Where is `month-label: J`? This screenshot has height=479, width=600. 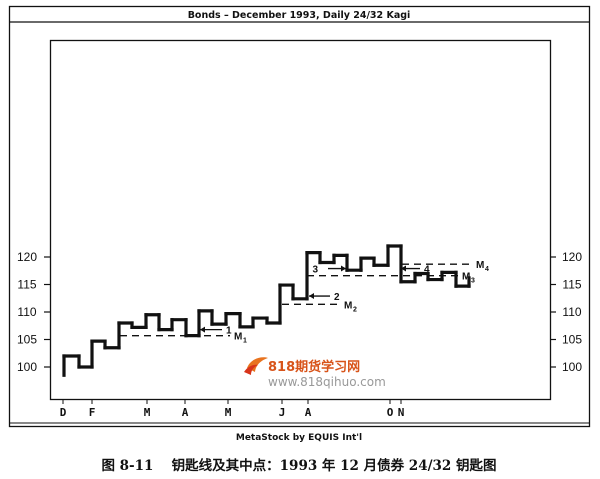
month-label: J is located at coordinates (282, 412).